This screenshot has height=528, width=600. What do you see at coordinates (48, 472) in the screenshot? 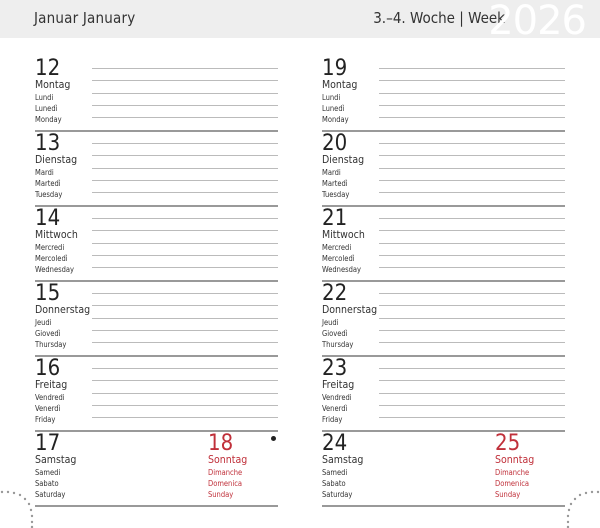
I see `day-name-fr: Samedi` at bounding box center [48, 472].